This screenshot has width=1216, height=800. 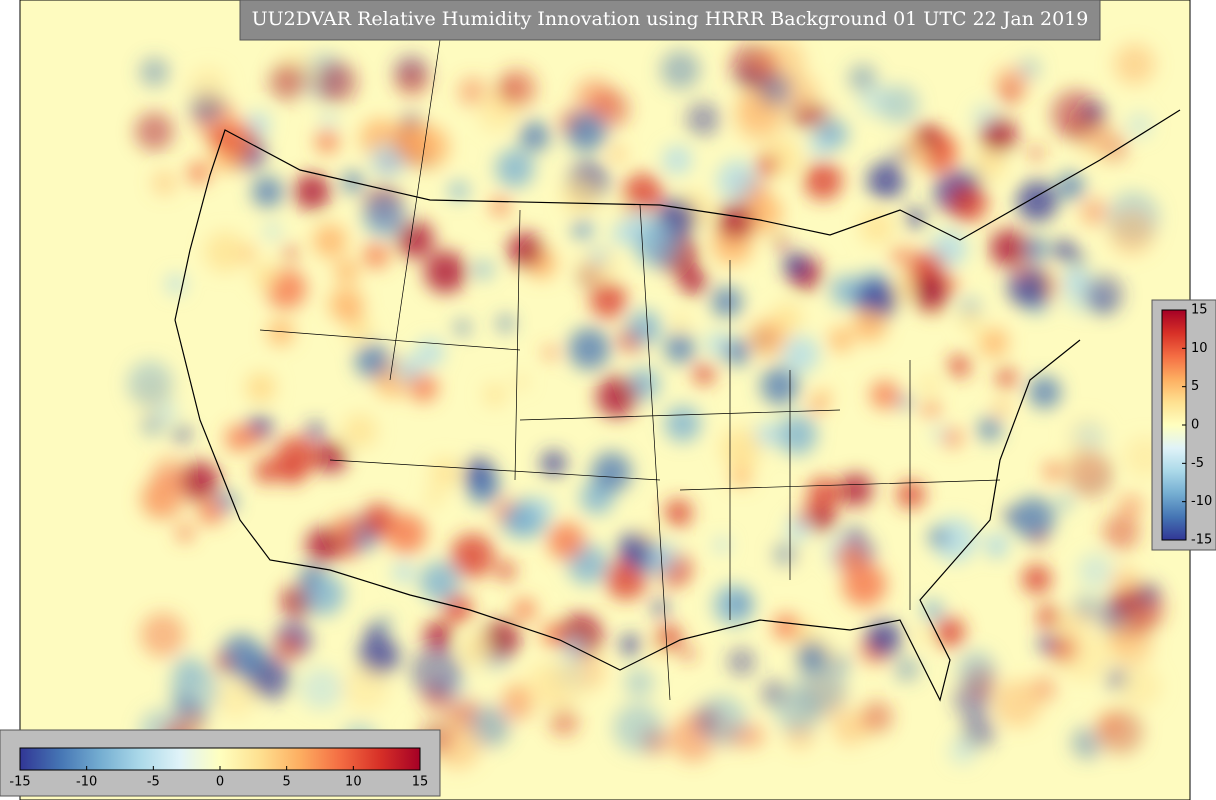 What do you see at coordinates (220, 782) in the screenshot?
I see `colorbar-tick-label: 0` at bounding box center [220, 782].